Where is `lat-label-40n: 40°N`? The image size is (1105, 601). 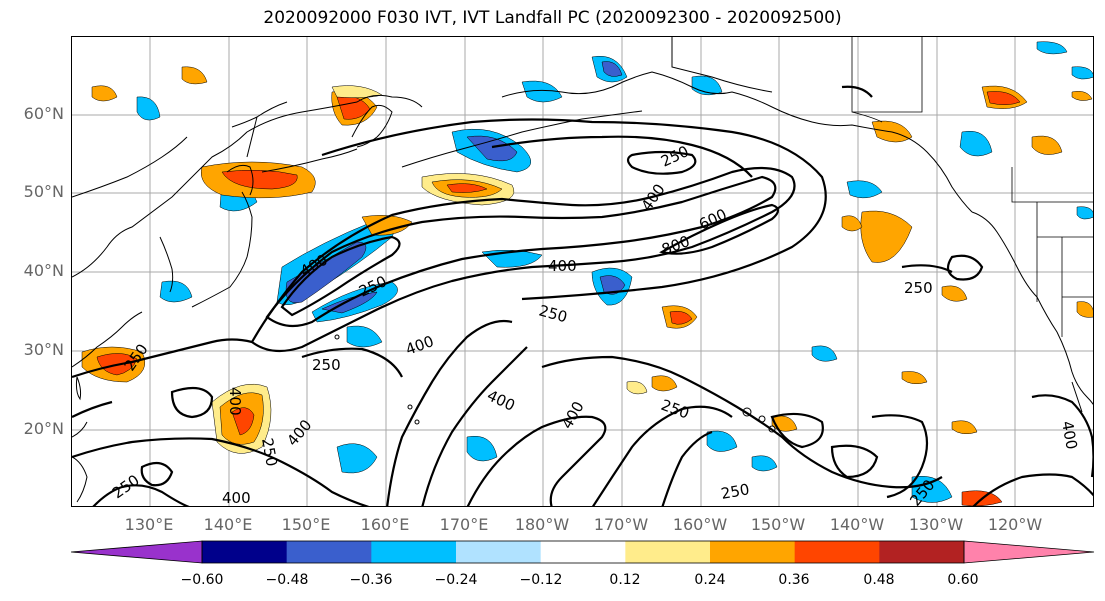
lat-label-40n: 40°N is located at coordinates (43, 270).